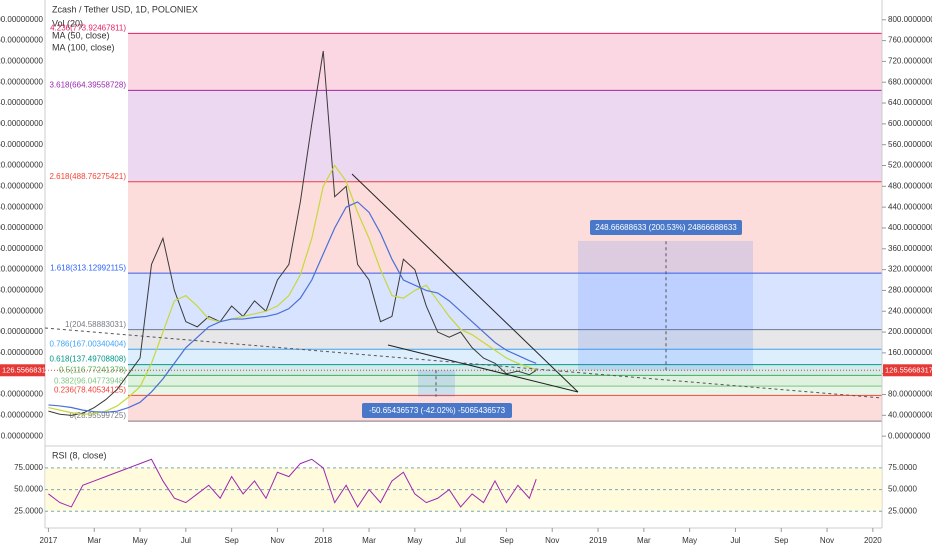 The height and width of the screenshot is (555, 932). Describe the element at coordinates (26, 369) in the screenshot. I see `last-price-label: 126.55668317` at that location.